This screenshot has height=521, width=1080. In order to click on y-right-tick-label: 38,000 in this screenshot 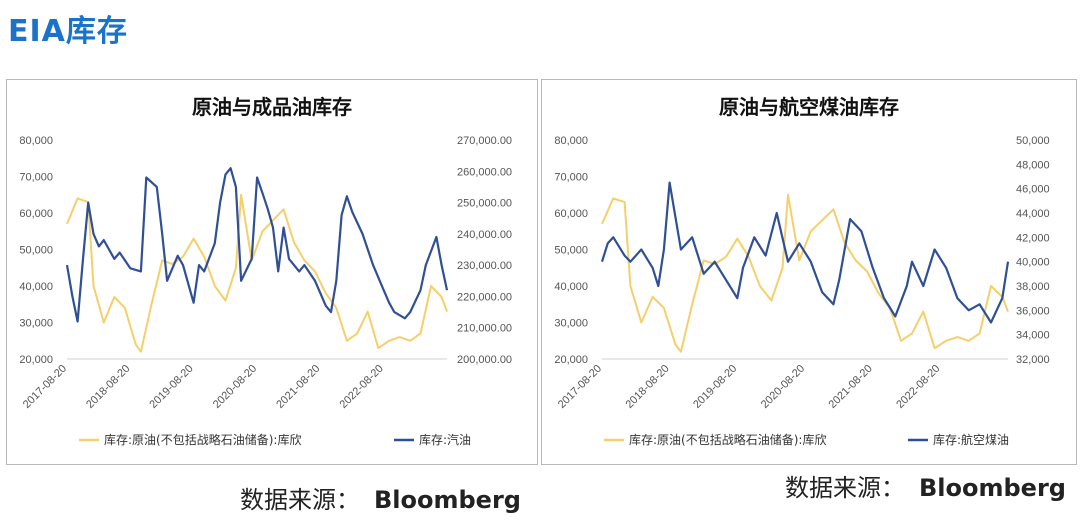, I will do `click(1033, 287)`.